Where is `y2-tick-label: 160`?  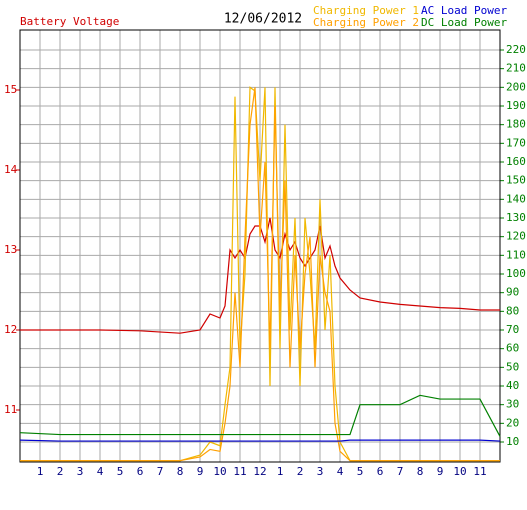
y2-tick-label: 160 is located at coordinates (516, 161).